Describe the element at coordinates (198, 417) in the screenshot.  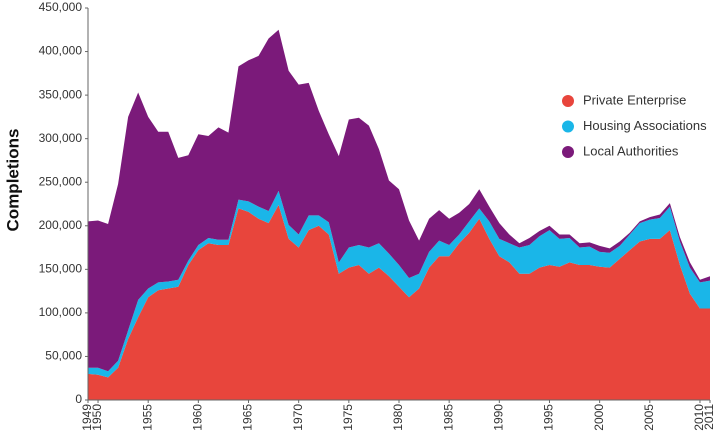
I see `x-tick-label: 1960` at that location.